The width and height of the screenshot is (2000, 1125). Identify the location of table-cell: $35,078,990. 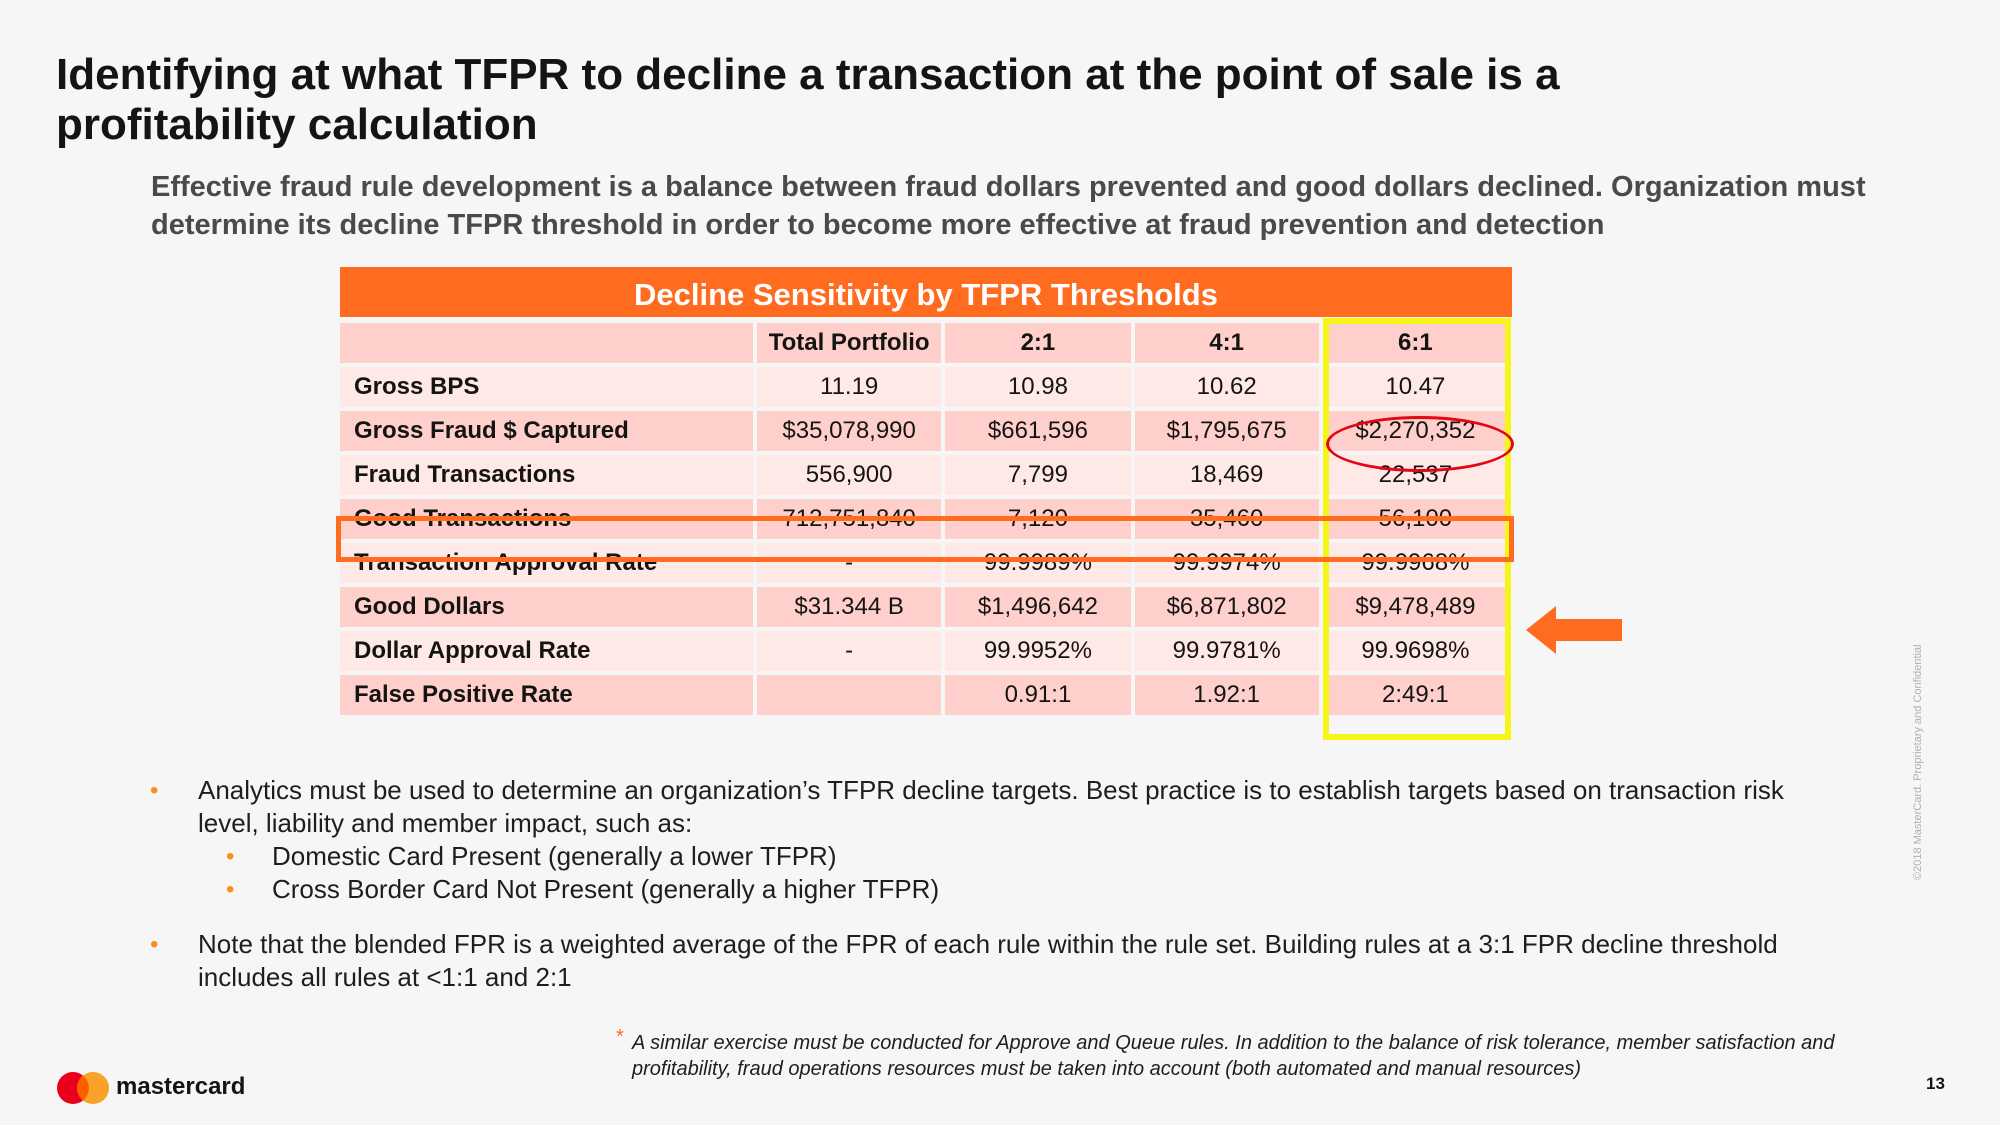
(849, 431).